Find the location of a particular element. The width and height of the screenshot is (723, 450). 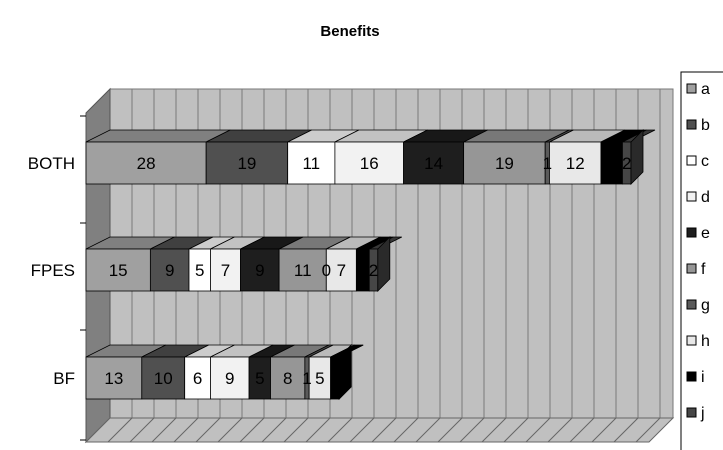

floor-plane is located at coordinates (379, 430).